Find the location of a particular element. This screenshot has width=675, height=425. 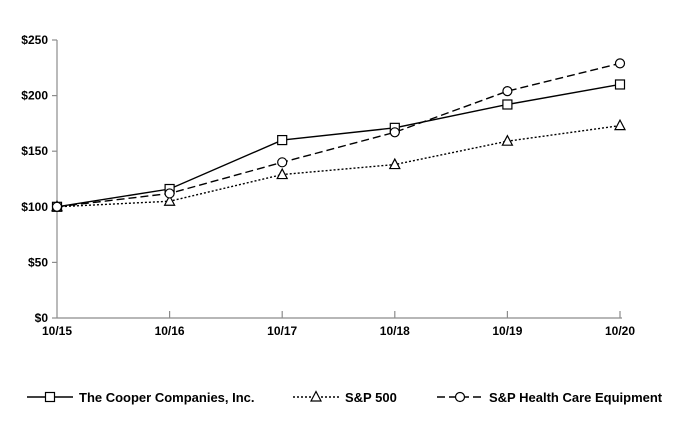

circle-series-legend-icon is located at coordinates (460, 397).